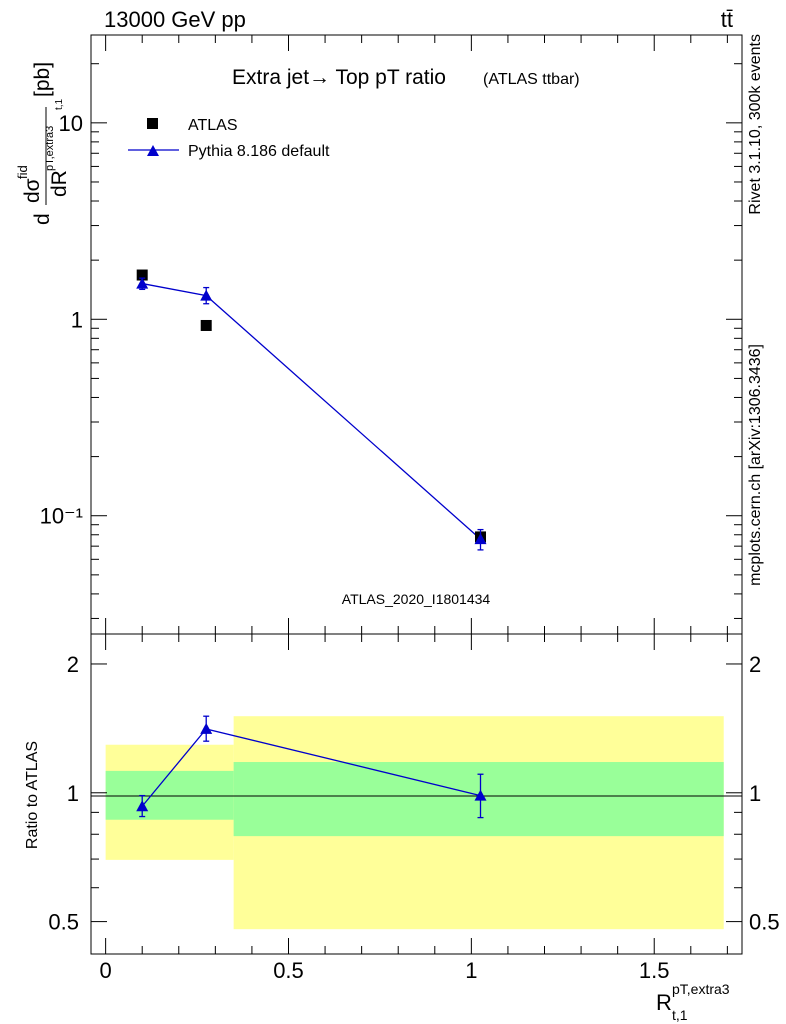  I want to click on x-axis-label-sub: t,1, so click(680, 1015).